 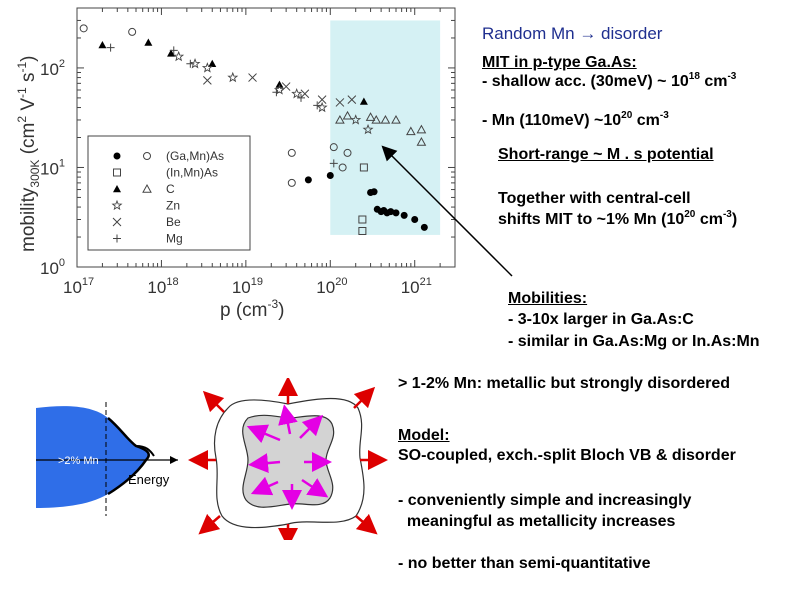 What do you see at coordinates (173, 206) in the screenshot?
I see `legend-label: Zn` at bounding box center [173, 206].